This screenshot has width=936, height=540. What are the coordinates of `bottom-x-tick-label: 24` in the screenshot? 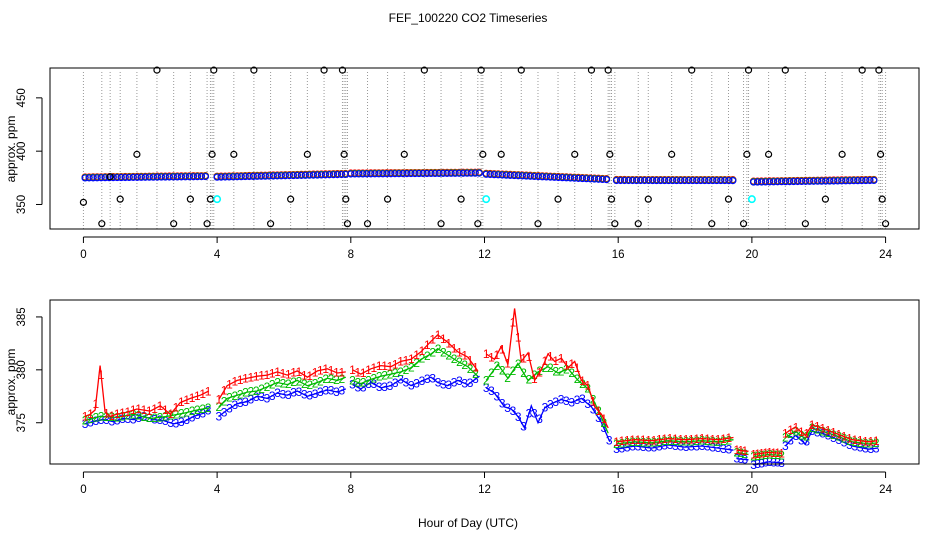 It's located at (885, 490).